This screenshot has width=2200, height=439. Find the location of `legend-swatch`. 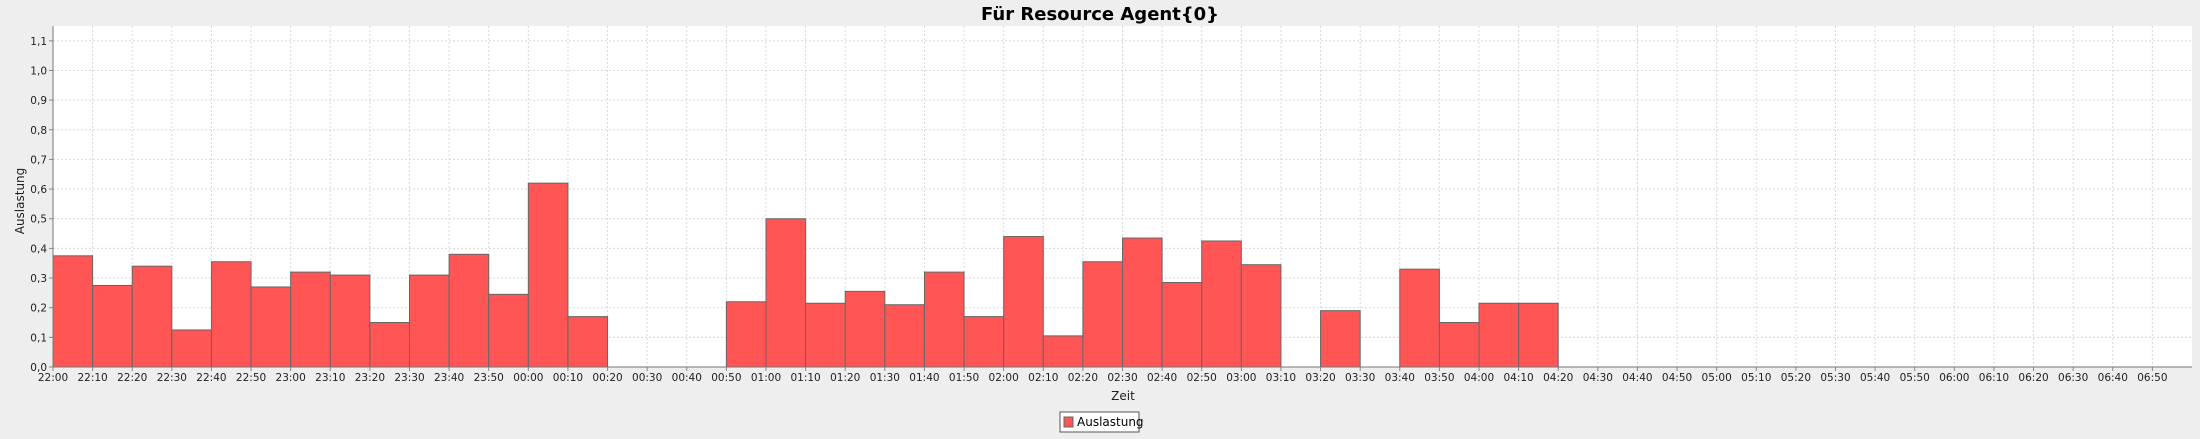

legend-swatch is located at coordinates (1068, 422).